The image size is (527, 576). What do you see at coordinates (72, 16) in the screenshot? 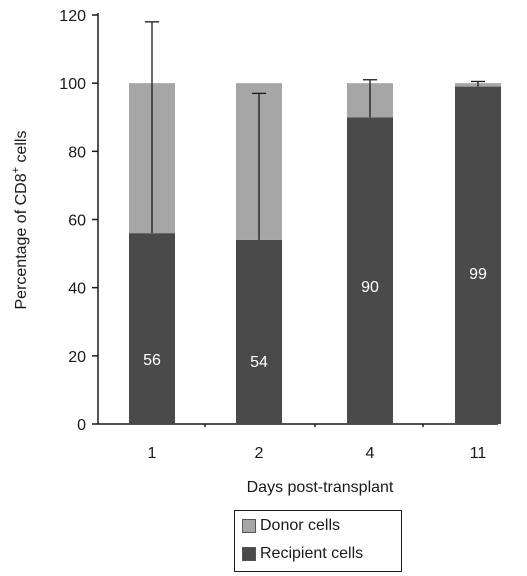
I see `y-tick-label-120: 120` at bounding box center [72, 16].